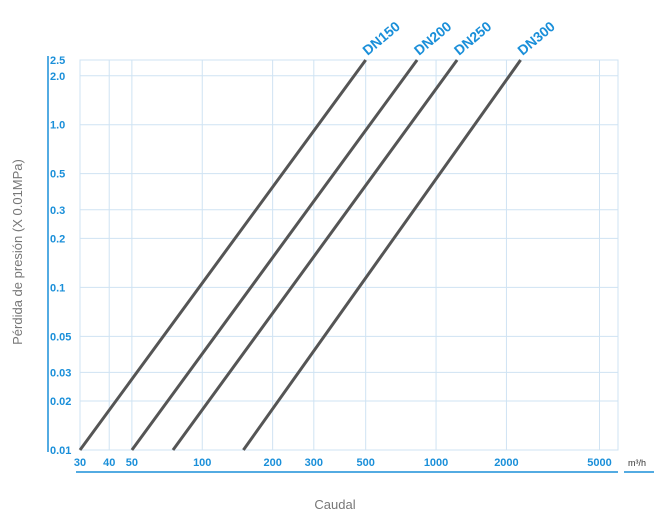 The image size is (667, 515). I want to click on series-label-dn150: DN150, so click(381, 38).